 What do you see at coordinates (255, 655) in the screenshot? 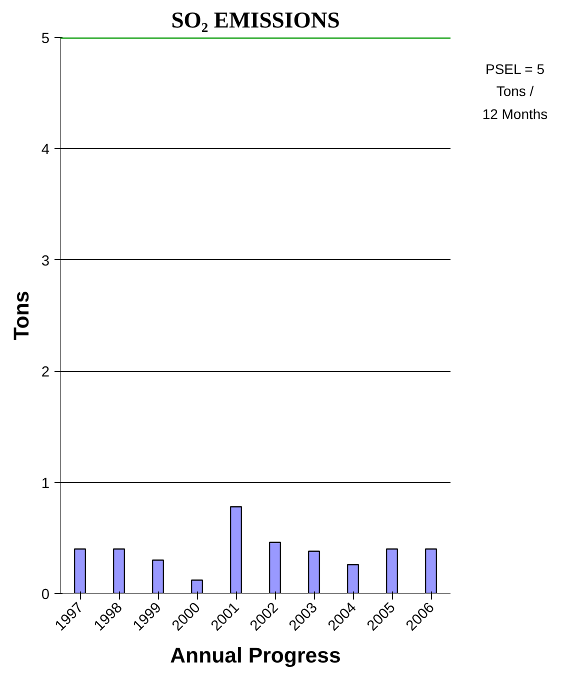
I see `x-axis-title: Annual Progress` at bounding box center [255, 655].